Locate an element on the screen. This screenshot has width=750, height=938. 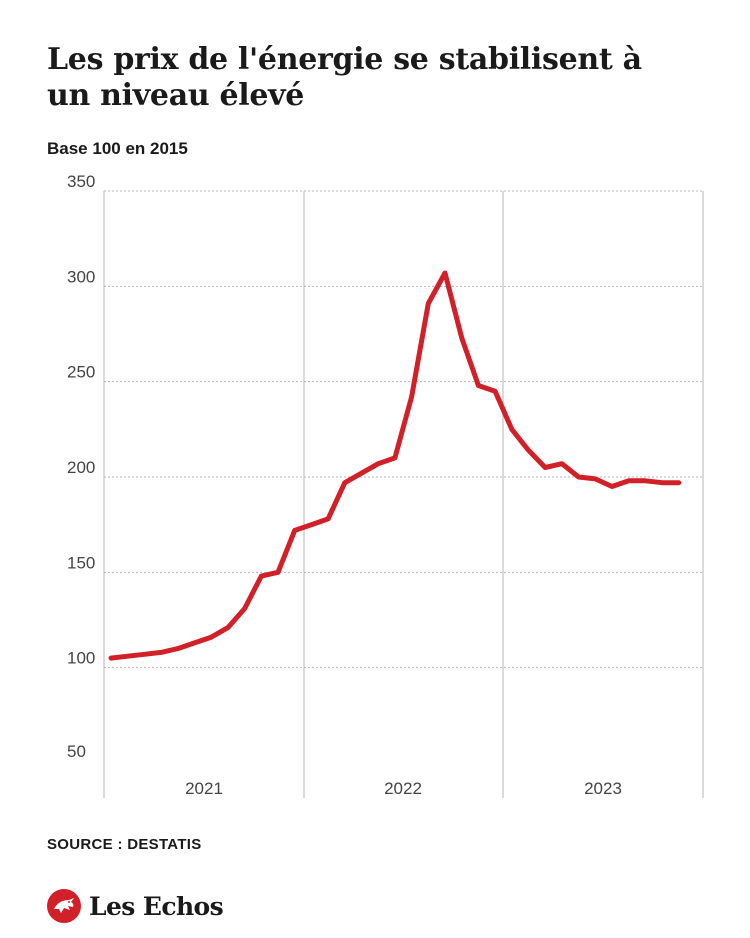
brand: Les Echos is located at coordinates (135, 906).